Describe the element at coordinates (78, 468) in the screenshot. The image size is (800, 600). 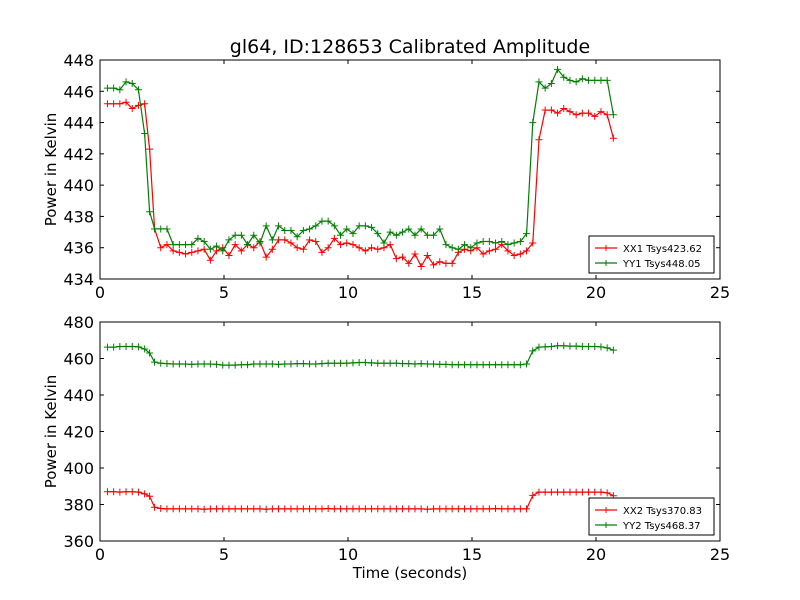
I see `y-tick-label: 400` at that location.